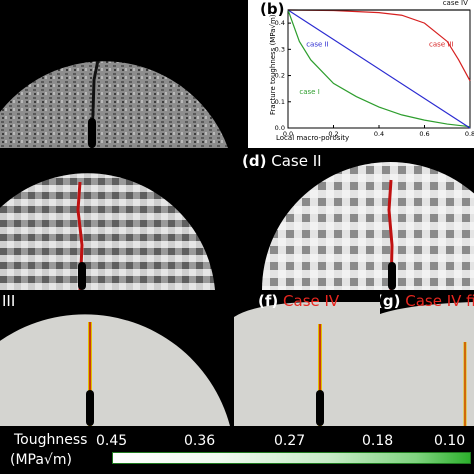 The width and height of the screenshot is (474, 474). Describe the element at coordinates (273, 64) in the screenshot. I see `y-axis-label: Fracture toughness (MPa√m)` at that location.